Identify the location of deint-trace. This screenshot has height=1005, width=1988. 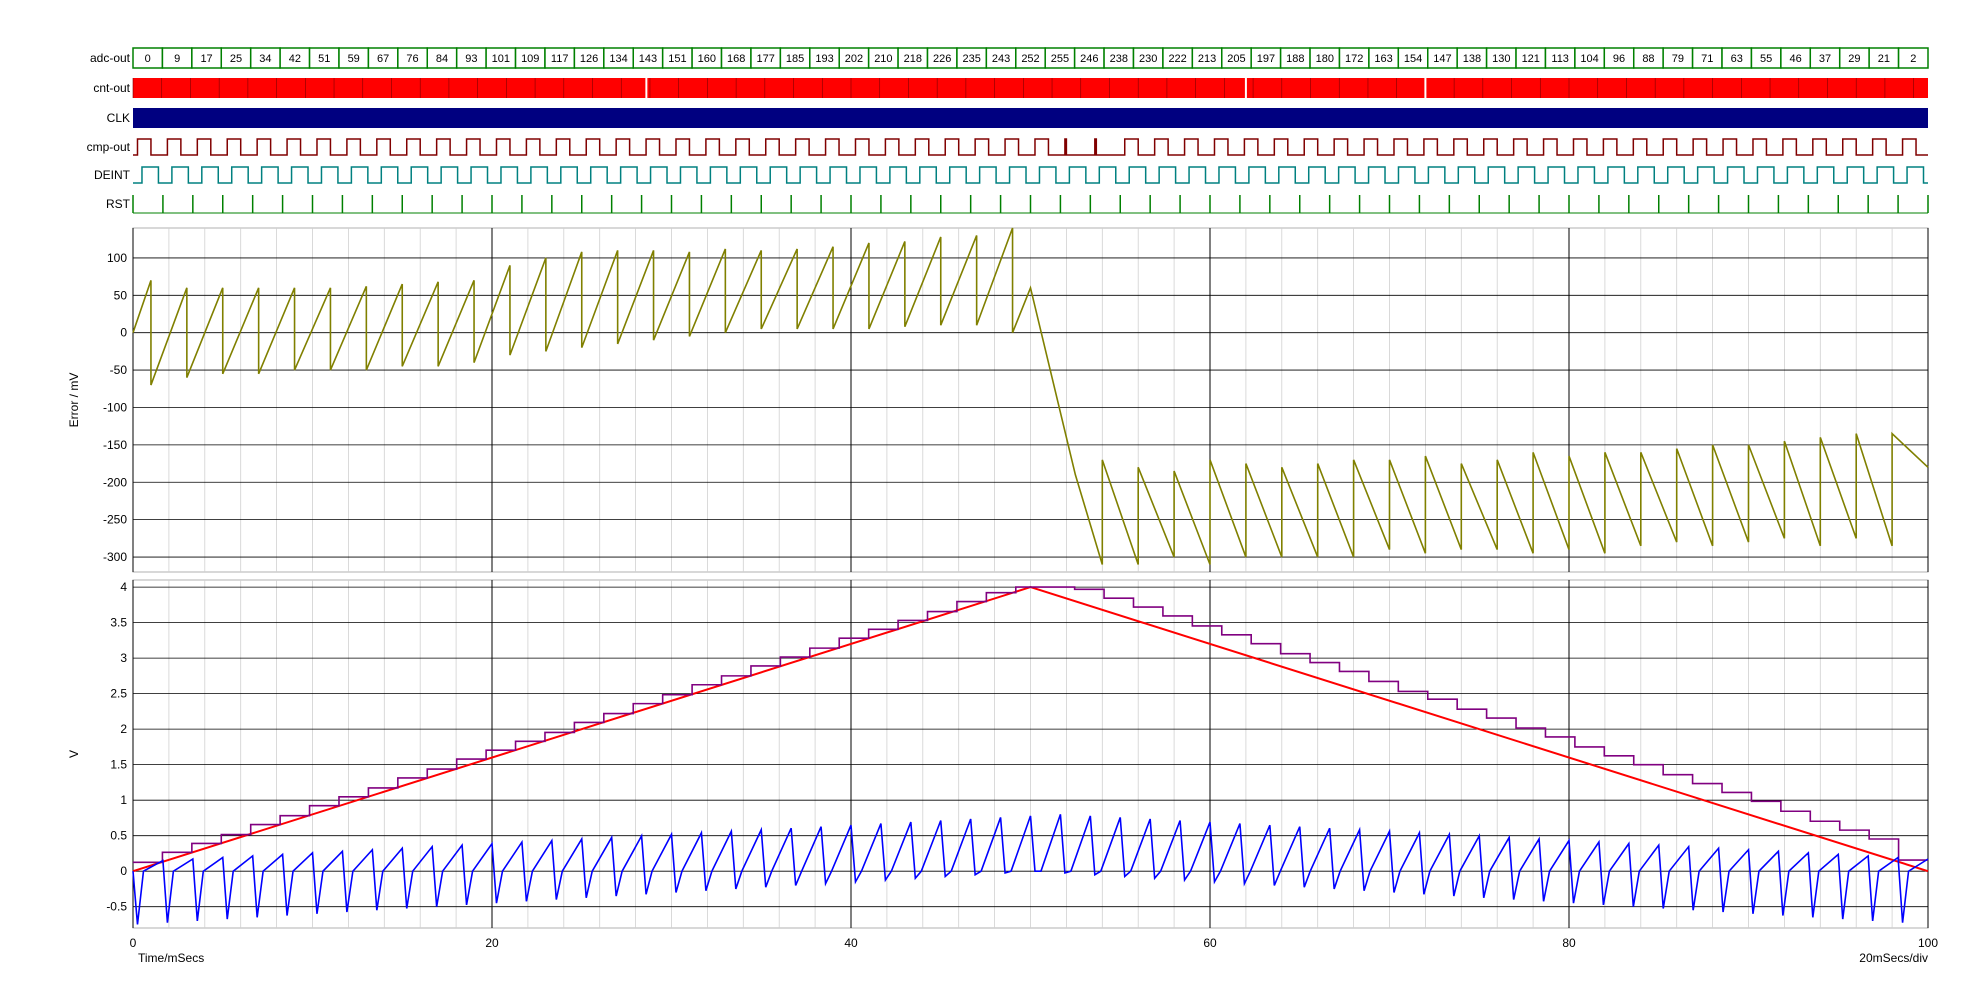
(1030, 175).